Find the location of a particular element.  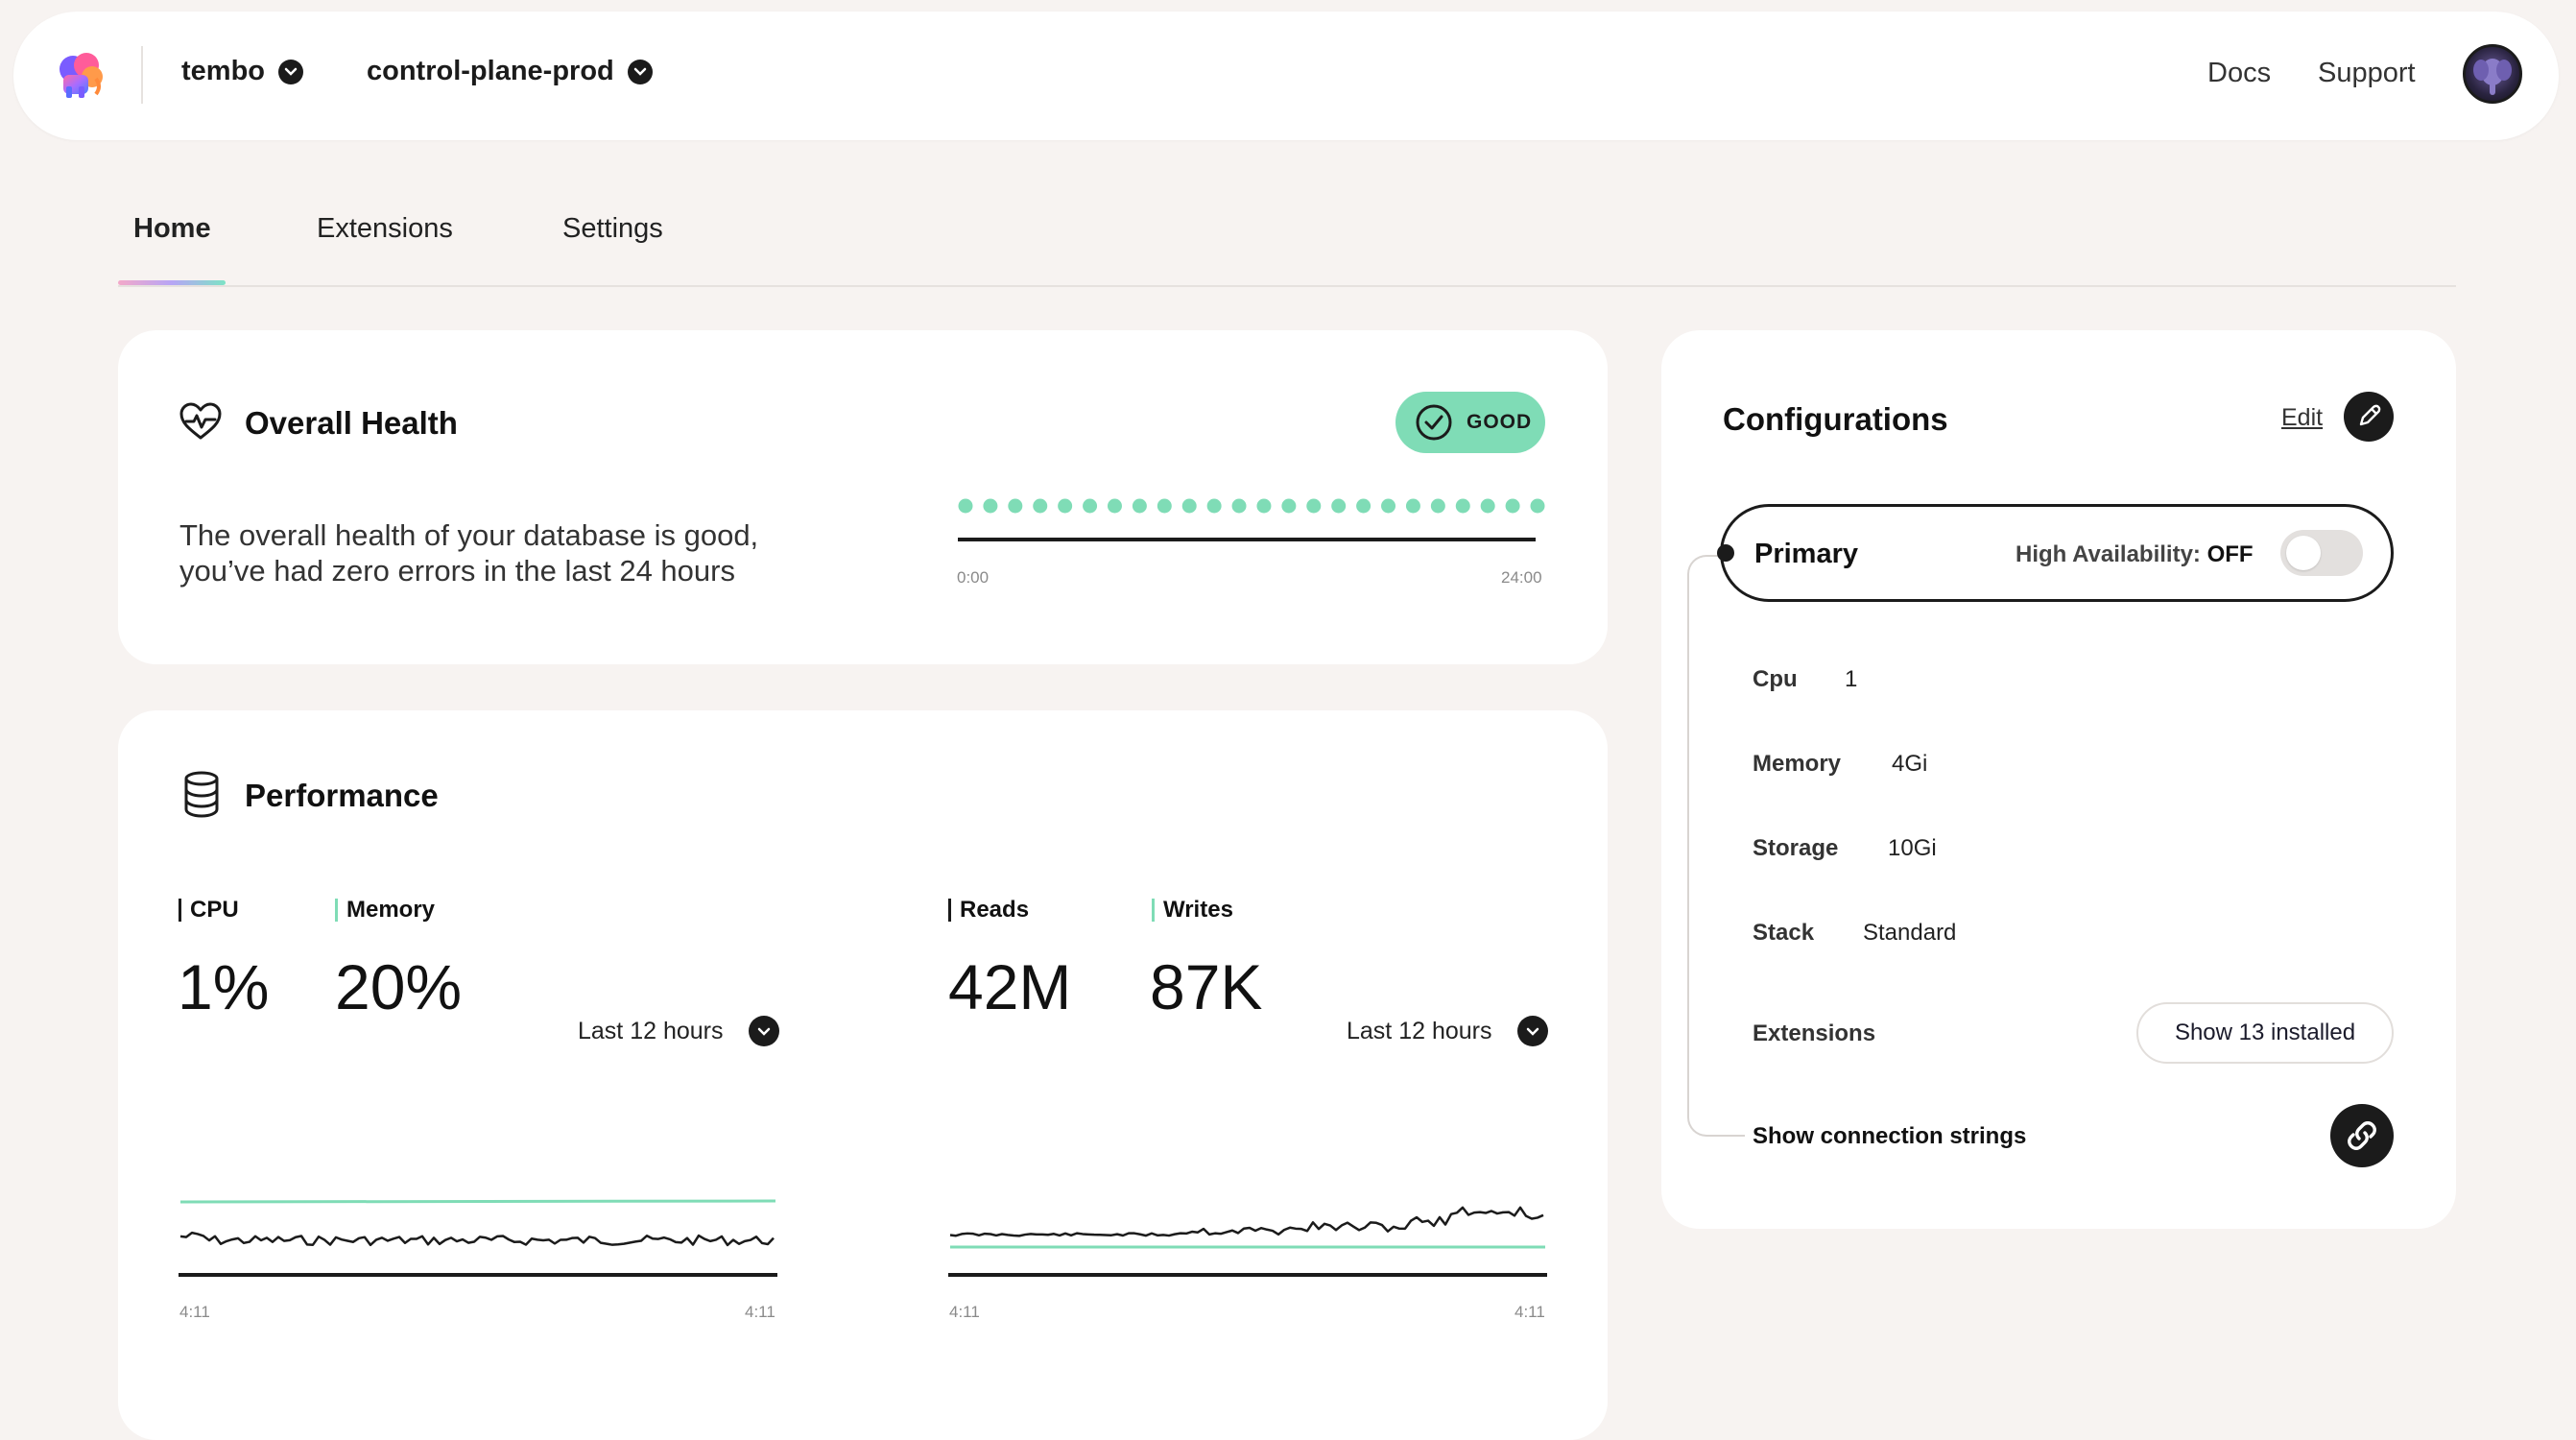

cpu-memory-chart is located at coordinates (478, 1238).